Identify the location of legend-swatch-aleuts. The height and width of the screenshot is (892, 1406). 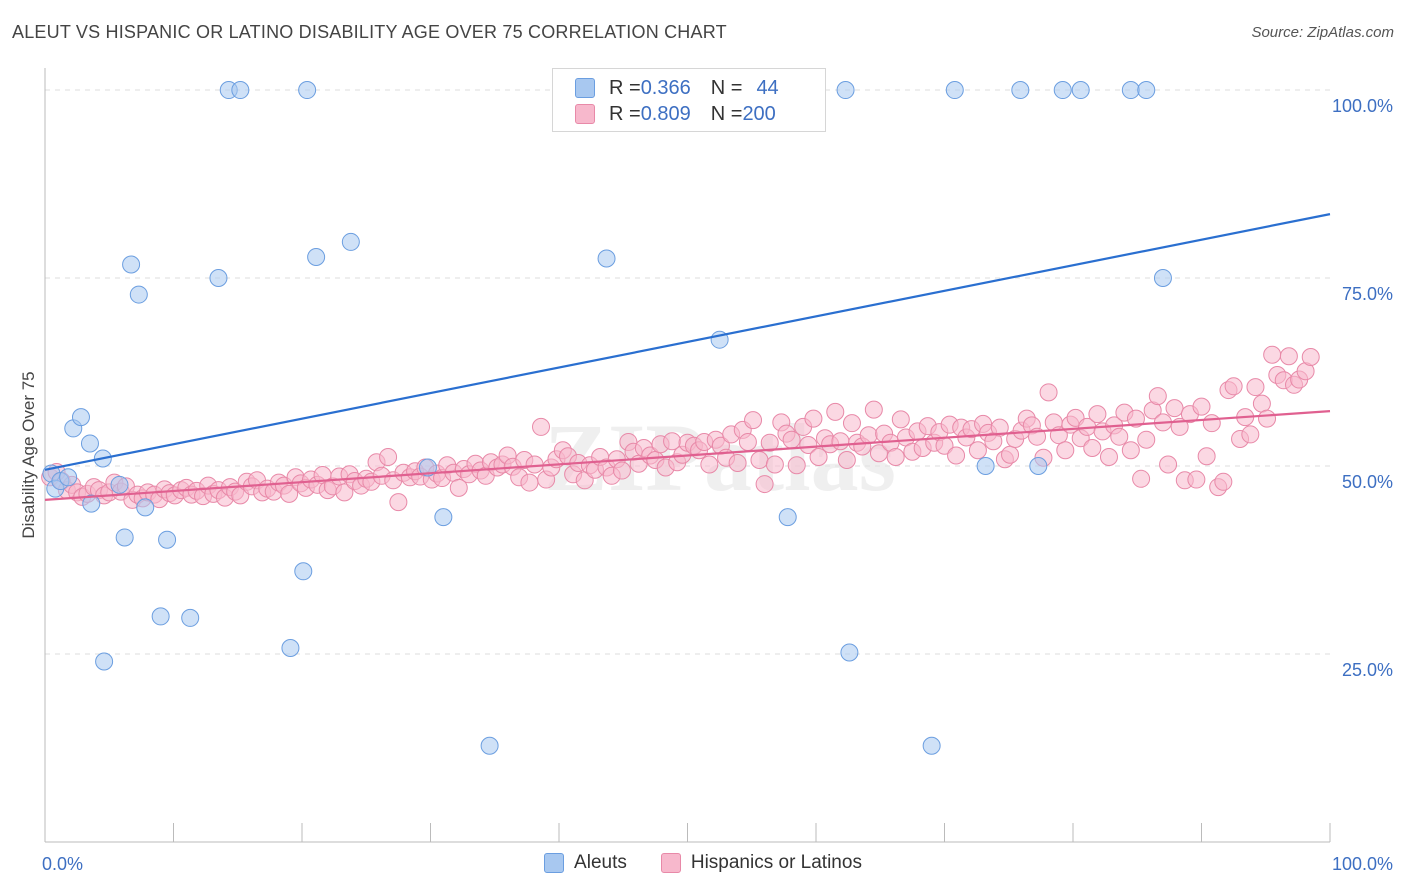
(554, 863).